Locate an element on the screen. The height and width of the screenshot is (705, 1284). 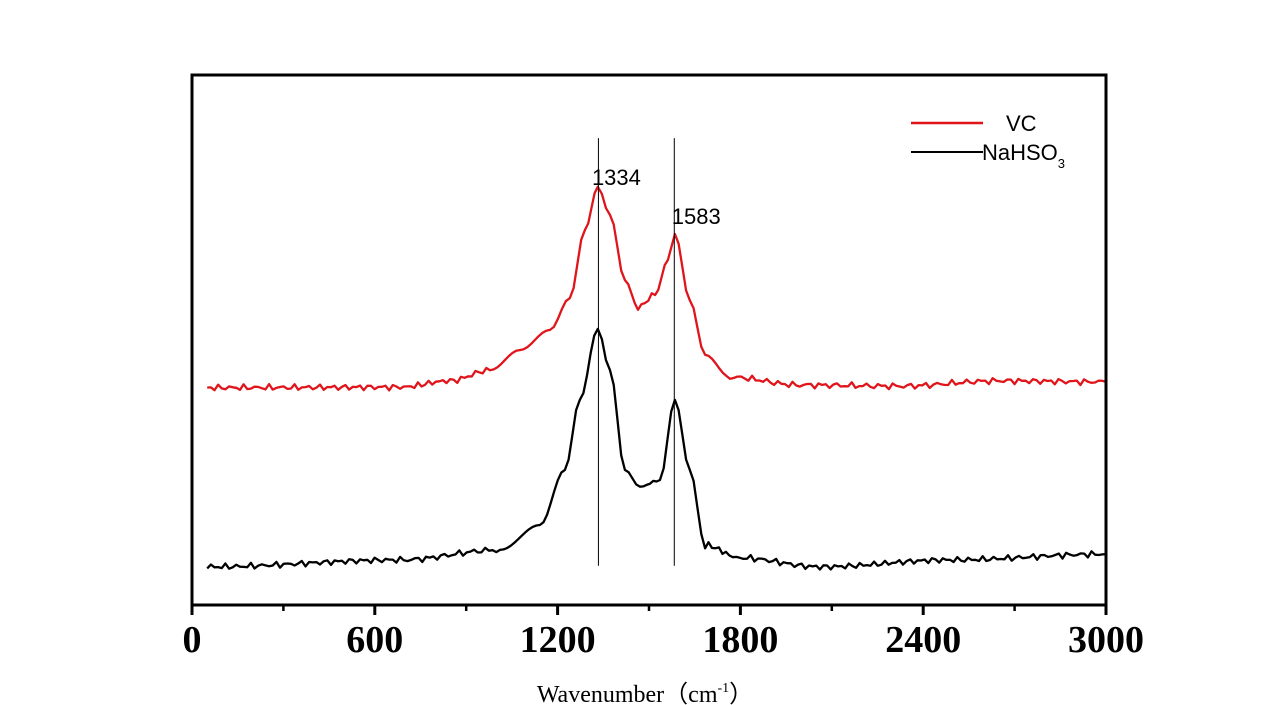
legend-label-vc: VC is located at coordinates (1021, 123).